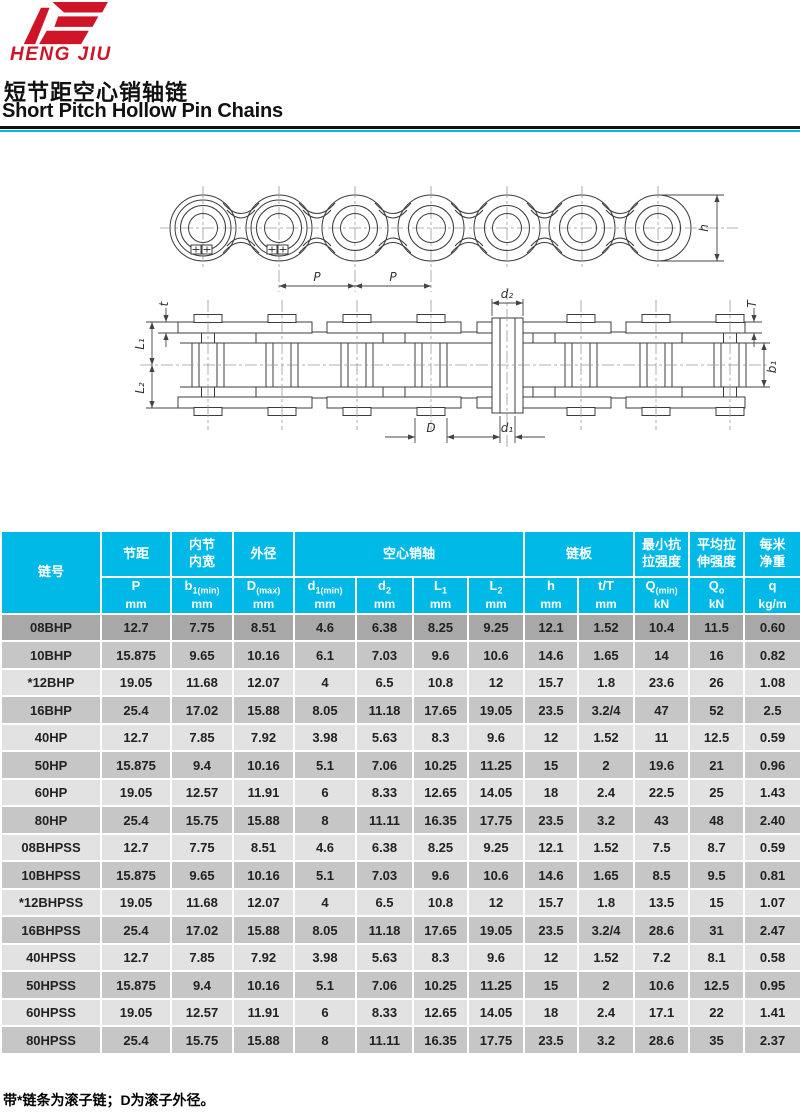 The image size is (800, 1113). I want to click on title-divider-black, so click(400, 127).